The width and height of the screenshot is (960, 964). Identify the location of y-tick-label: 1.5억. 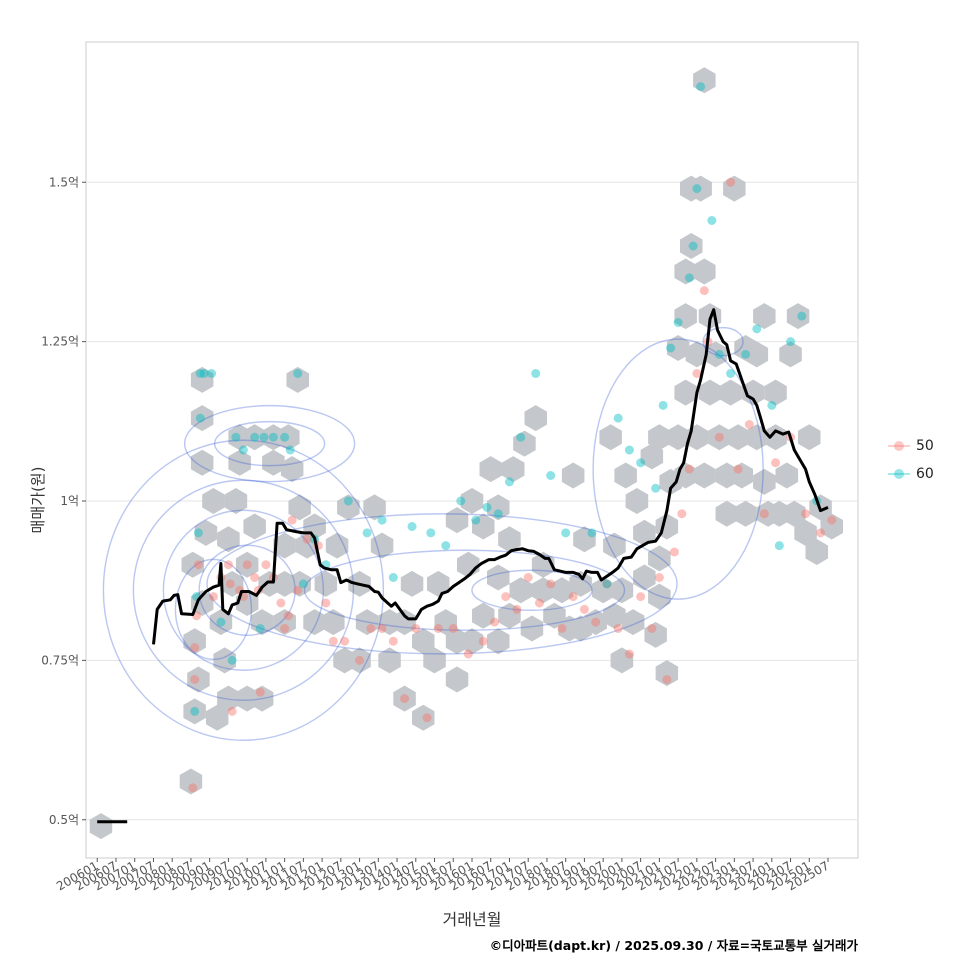
(64, 182).